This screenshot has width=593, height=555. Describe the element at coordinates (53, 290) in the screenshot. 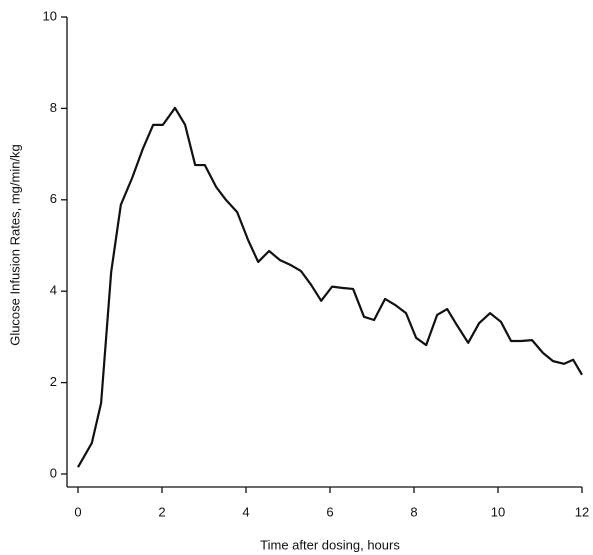

I see `y-tick-label: 4` at that location.